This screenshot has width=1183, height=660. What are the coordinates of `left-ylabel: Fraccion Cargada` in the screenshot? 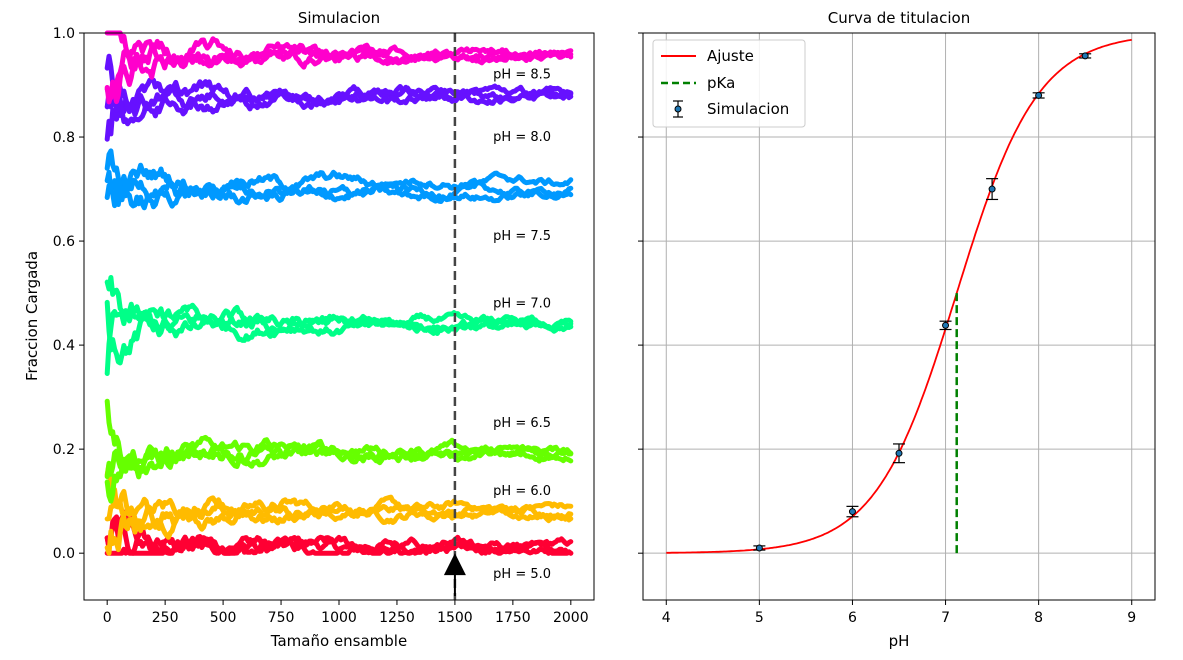 It's located at (32, 316).